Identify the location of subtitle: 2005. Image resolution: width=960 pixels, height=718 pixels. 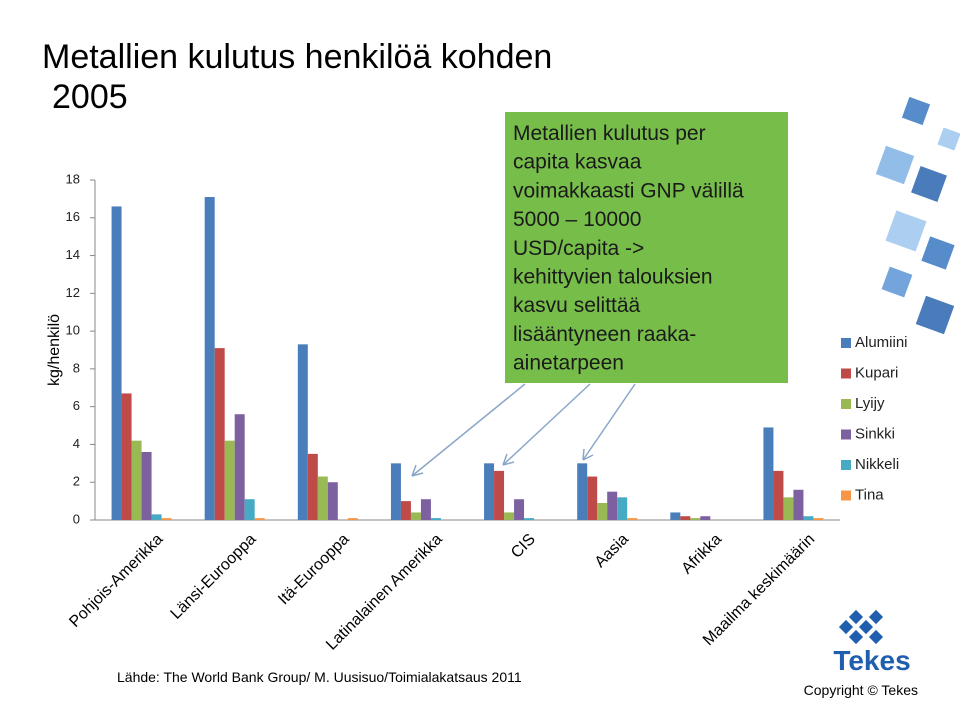
(90, 97).